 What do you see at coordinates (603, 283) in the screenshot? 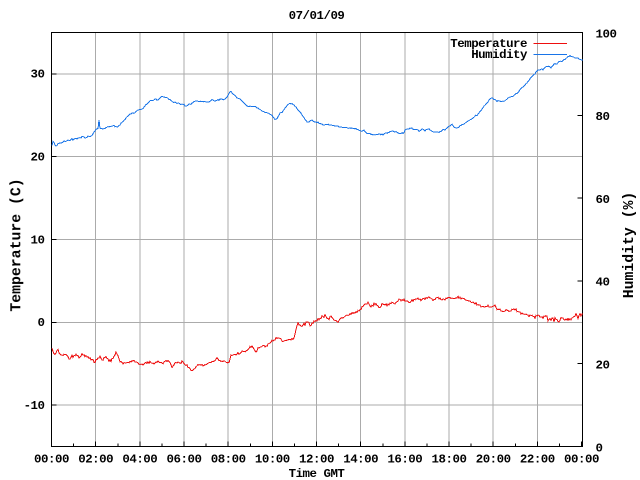
I see `svg-text: 40` at bounding box center [603, 283].